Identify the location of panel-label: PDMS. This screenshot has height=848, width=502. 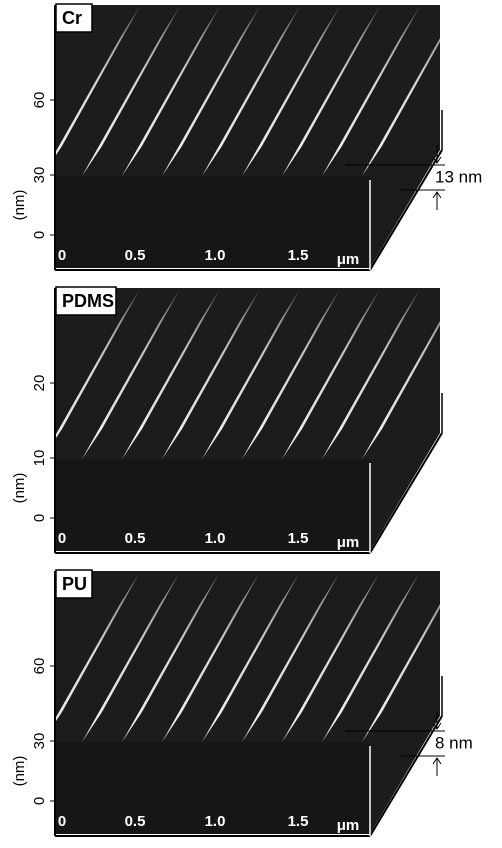
(88, 301).